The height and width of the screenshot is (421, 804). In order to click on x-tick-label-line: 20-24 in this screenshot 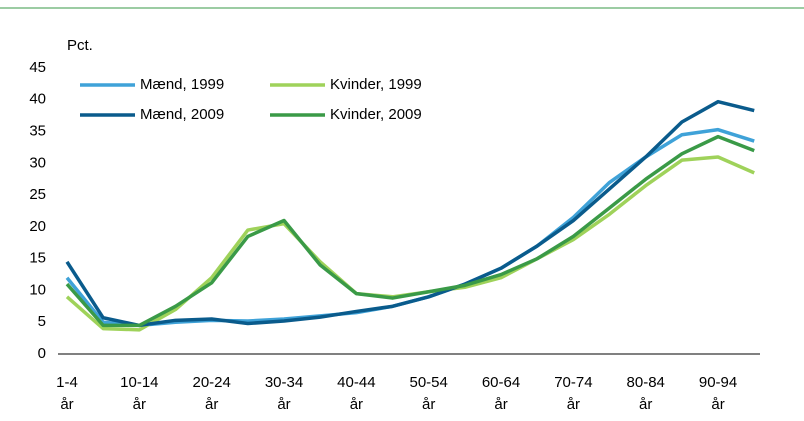, I will do `click(211, 382)`.